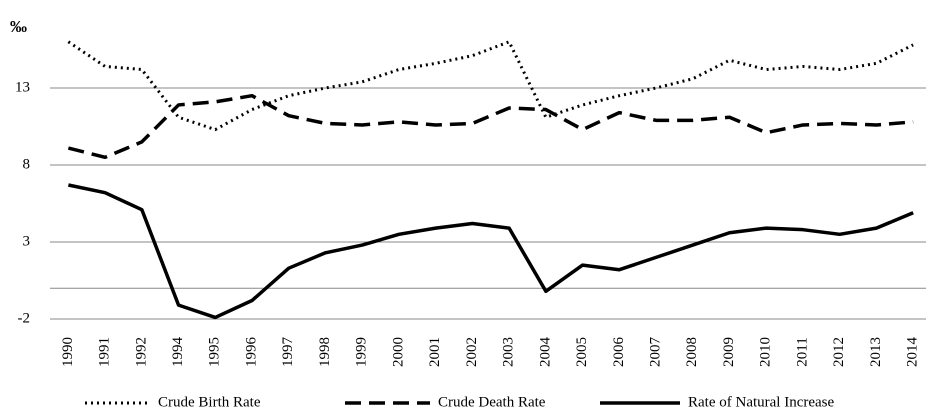 The image size is (928, 411). I want to click on legend-label: Crude Birth Rate, so click(209, 402).